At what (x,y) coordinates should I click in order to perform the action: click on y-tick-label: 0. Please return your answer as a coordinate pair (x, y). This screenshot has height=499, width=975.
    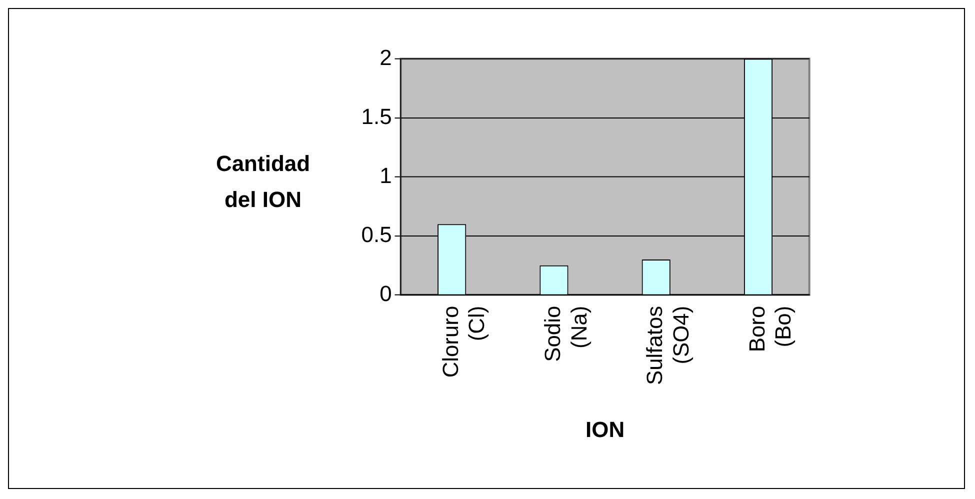
    Looking at the image, I should click on (386, 293).